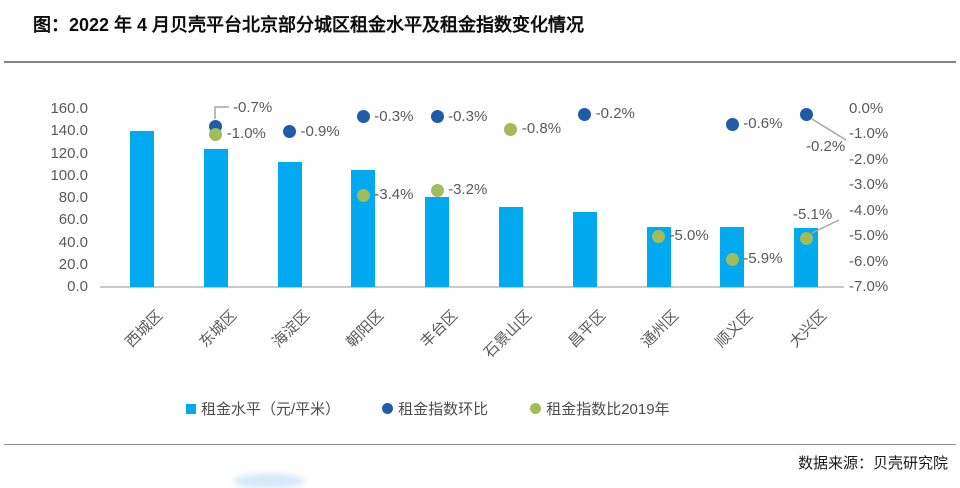  Describe the element at coordinates (869, 261) in the screenshot. I see `y-axis-tick-right: -6.0%` at that location.